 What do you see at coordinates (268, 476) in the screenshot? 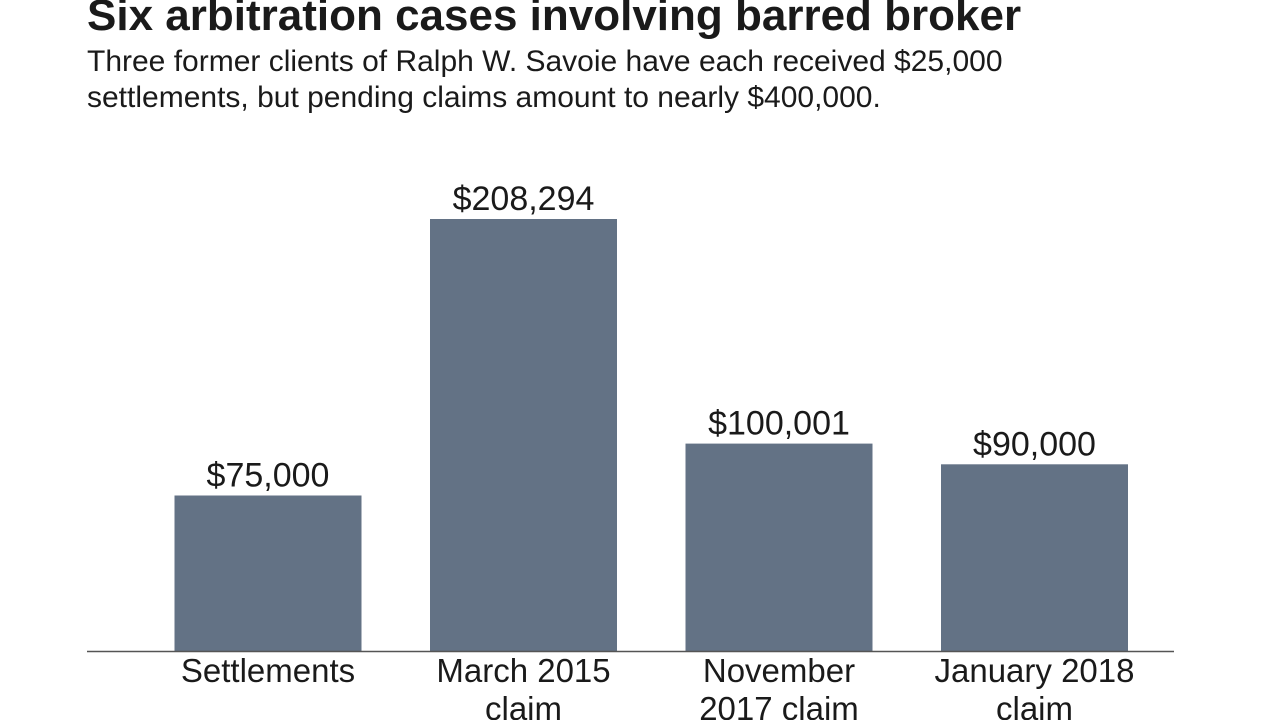
I see `bar-value-label-1: $75,000` at bounding box center [268, 476].